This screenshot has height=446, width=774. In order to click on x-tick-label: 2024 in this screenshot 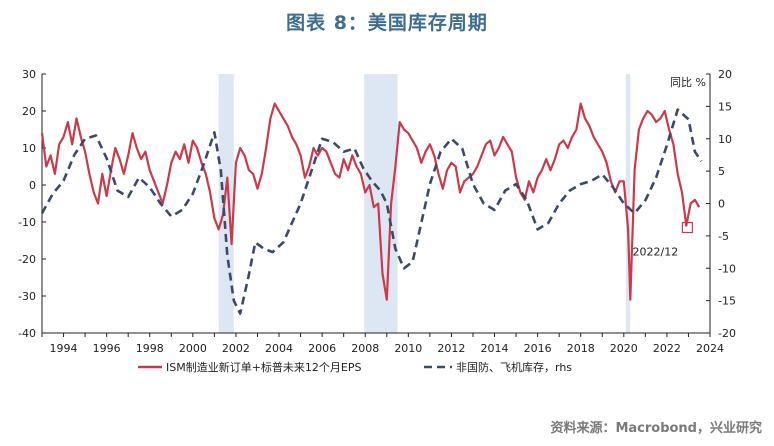, I will do `click(710, 348)`.